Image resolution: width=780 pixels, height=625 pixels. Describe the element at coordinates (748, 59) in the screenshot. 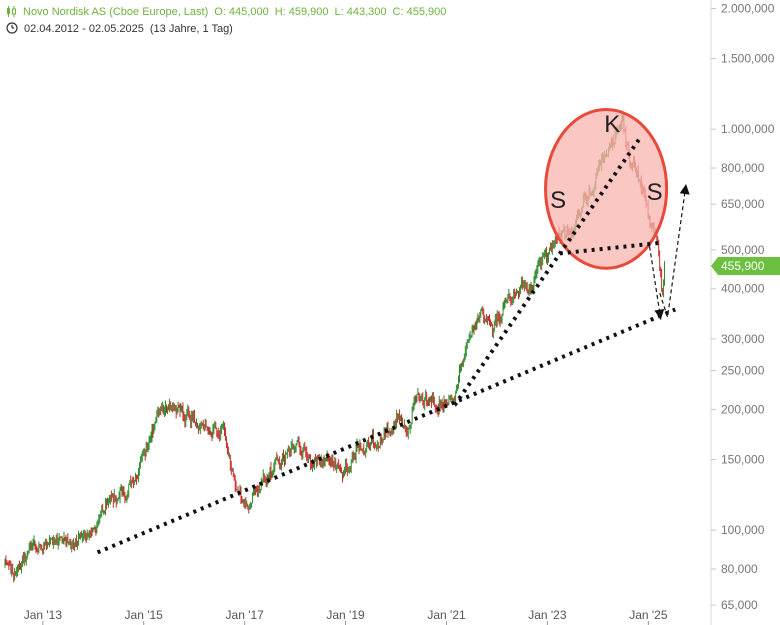

I see `y-tick-label: 1.500,000` at that location.